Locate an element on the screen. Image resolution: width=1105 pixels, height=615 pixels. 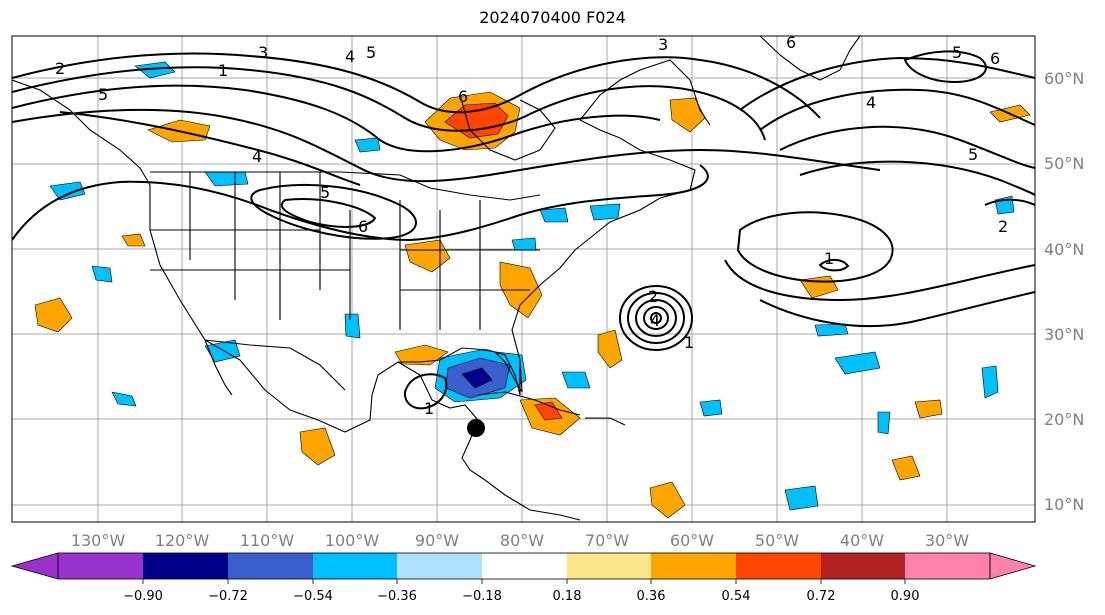
hispaniola-coast is located at coordinates (605, 421).